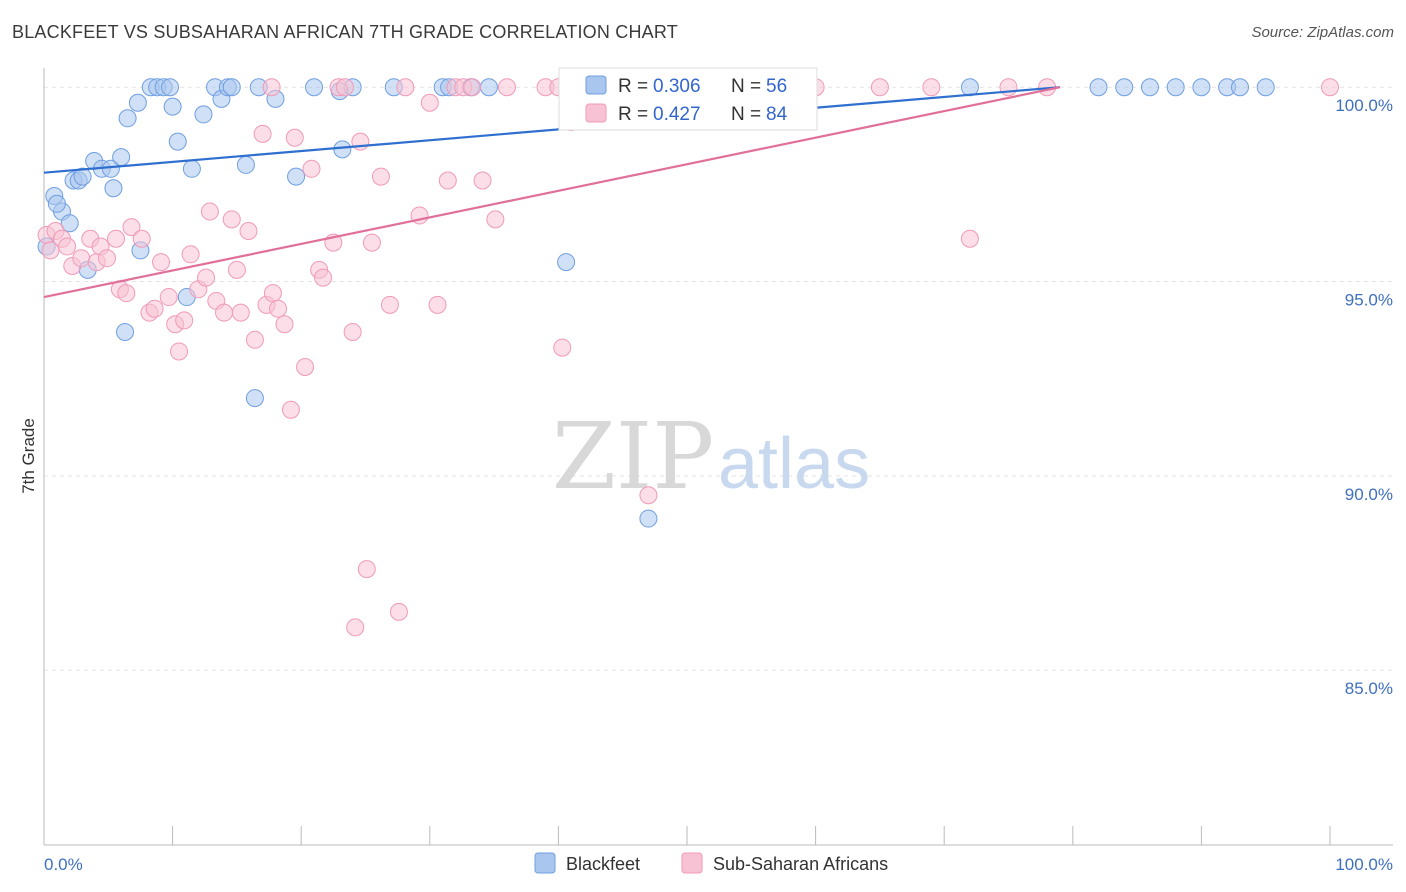 The height and width of the screenshot is (892, 1406). Describe the element at coordinates (677, 114) in the screenshot. I see `correlation-r-value: 0.427` at that location.